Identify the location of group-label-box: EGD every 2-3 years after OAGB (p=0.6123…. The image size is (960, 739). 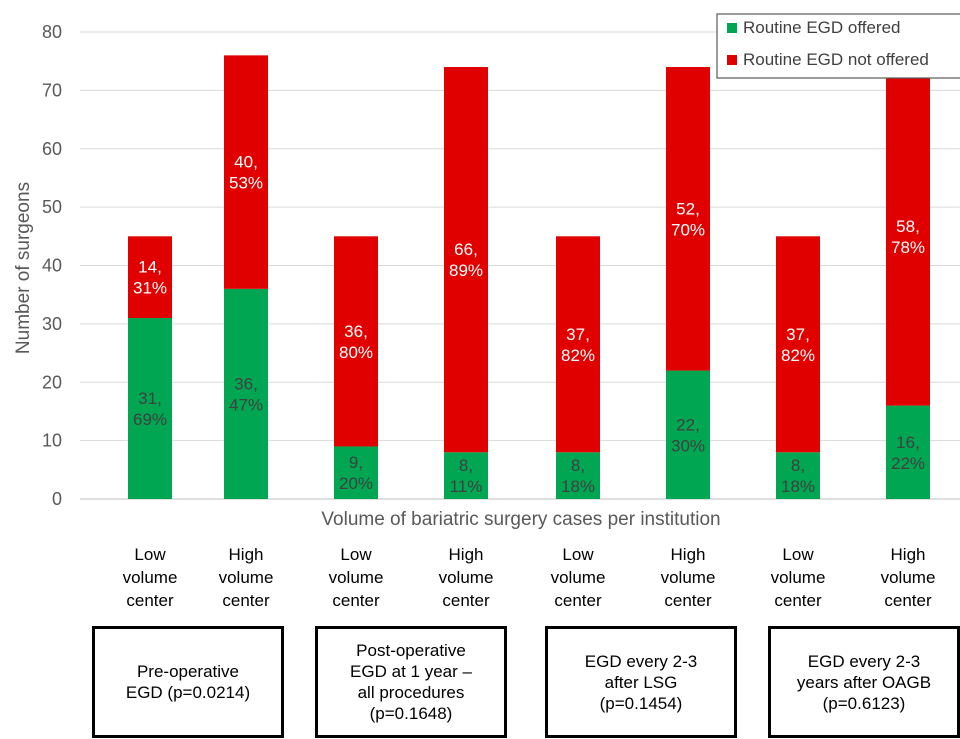
(864, 682).